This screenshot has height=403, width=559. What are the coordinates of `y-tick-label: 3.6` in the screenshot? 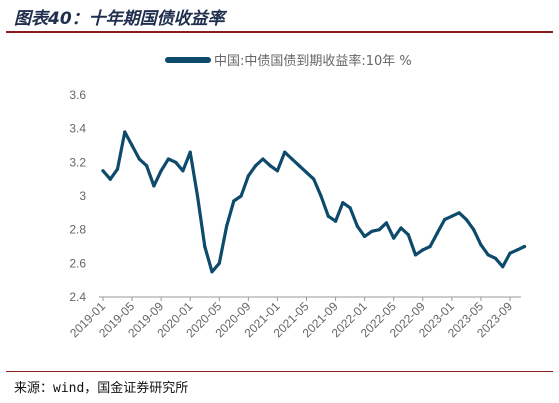 It's located at (77, 95).